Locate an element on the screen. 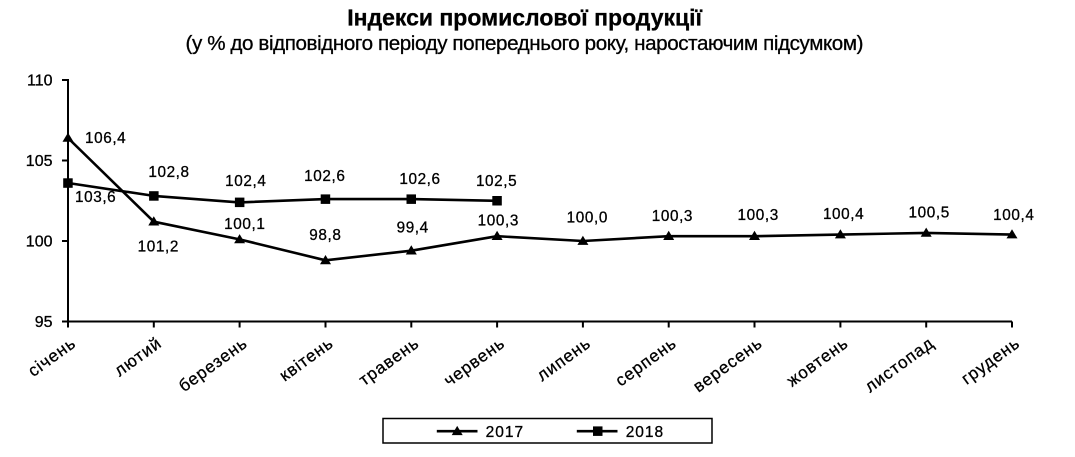 The height and width of the screenshot is (457, 1075). svg-text: 100,0 is located at coordinates (587, 217).